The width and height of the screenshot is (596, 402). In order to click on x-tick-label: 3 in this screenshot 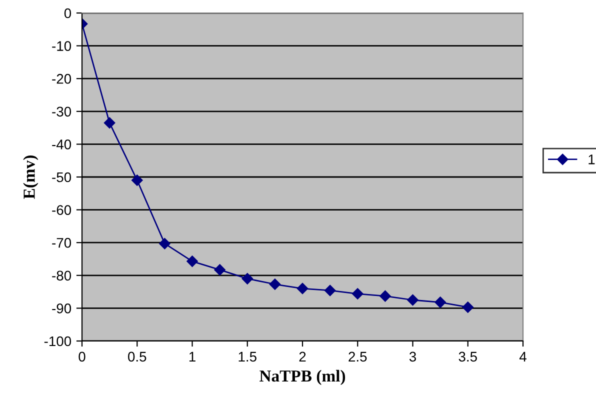, I will do `click(412, 357)`.